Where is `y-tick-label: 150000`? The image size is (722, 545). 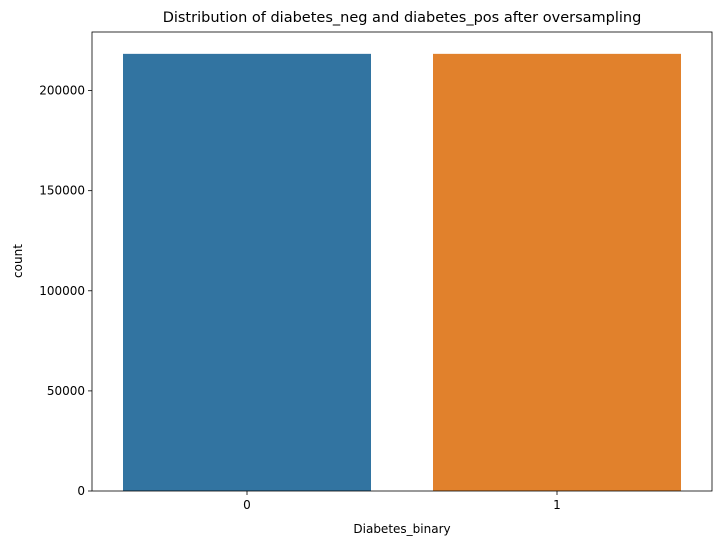 y-tick-label: 150000 is located at coordinates (62, 191).